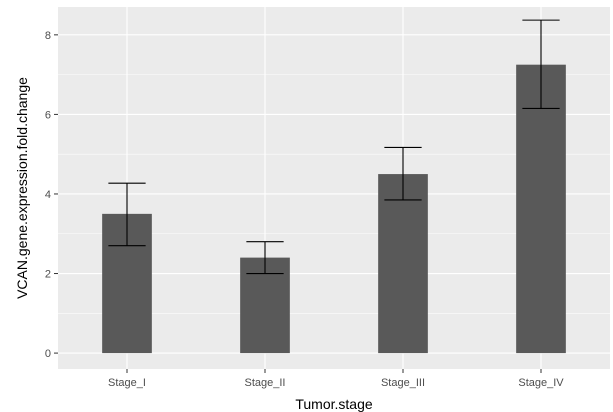 The width and height of the screenshot is (613, 412). Describe the element at coordinates (541, 383) in the screenshot. I see `x-tick-label: Stage_IV` at that location.